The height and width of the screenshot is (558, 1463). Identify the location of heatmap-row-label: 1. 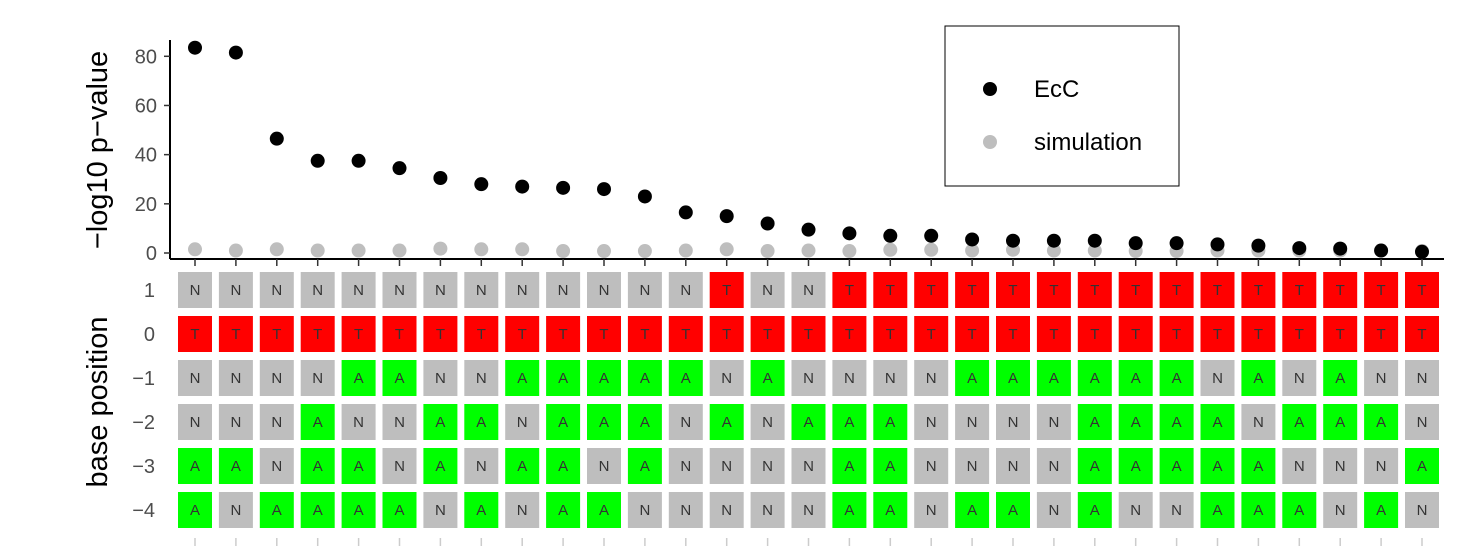
(149, 291).